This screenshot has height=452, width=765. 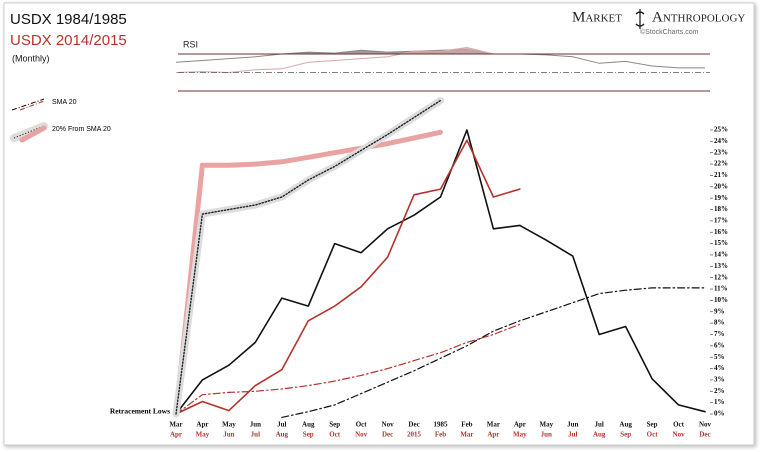 What do you see at coordinates (719, 402) in the screenshot?
I see `y-tick-label: 1%` at bounding box center [719, 402].